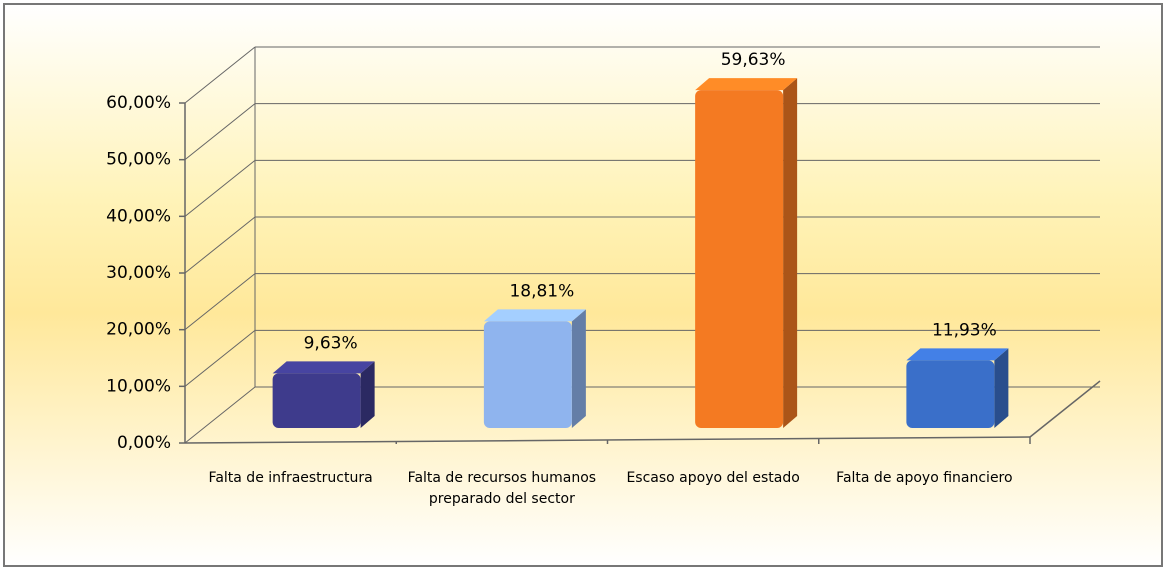 The height and width of the screenshot is (570, 1166). What do you see at coordinates (331, 343) in the screenshot?
I see `value-label: 9,63%` at bounding box center [331, 343].